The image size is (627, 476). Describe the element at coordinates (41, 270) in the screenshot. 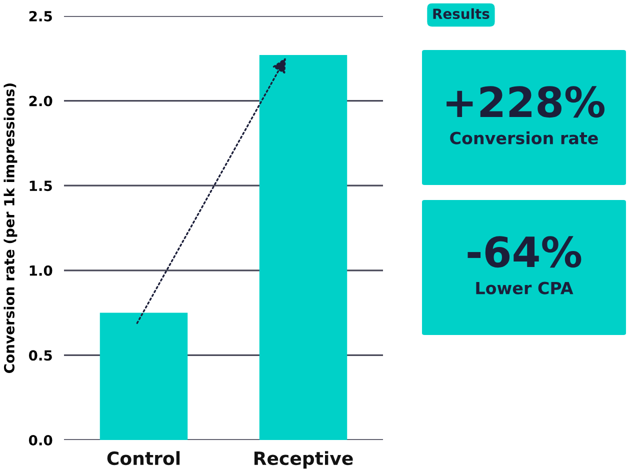

I see `y-tick-label: 1.0` at that location.